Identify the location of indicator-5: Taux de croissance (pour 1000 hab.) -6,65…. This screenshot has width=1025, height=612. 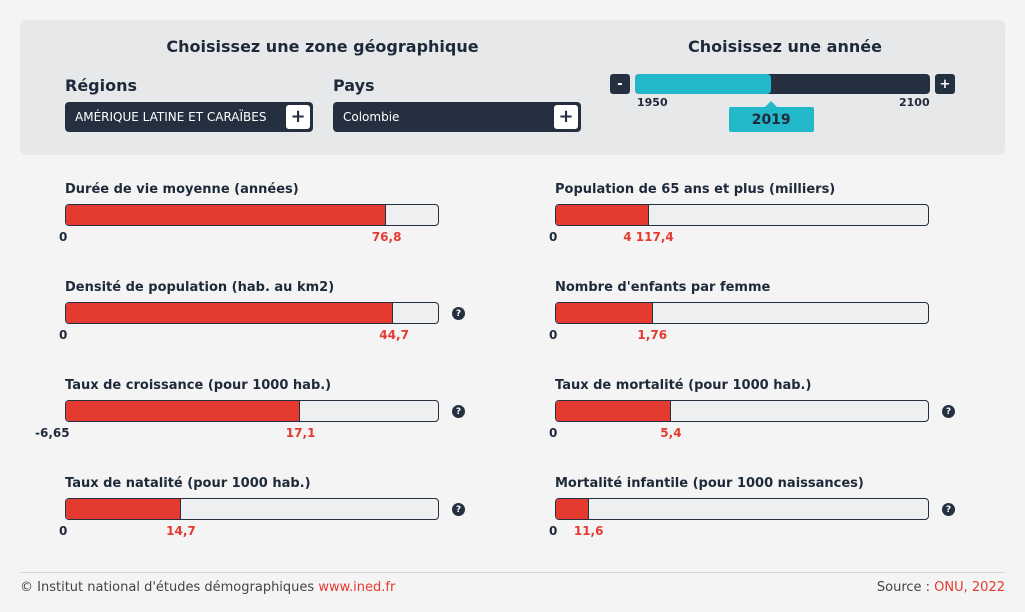
(260, 413).